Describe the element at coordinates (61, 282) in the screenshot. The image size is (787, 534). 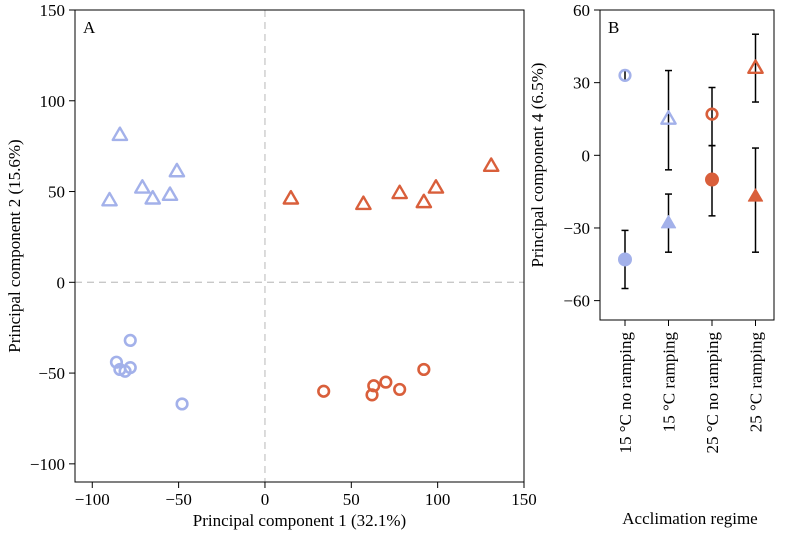
I see `panel-a-y-tick-label: 0` at that location.